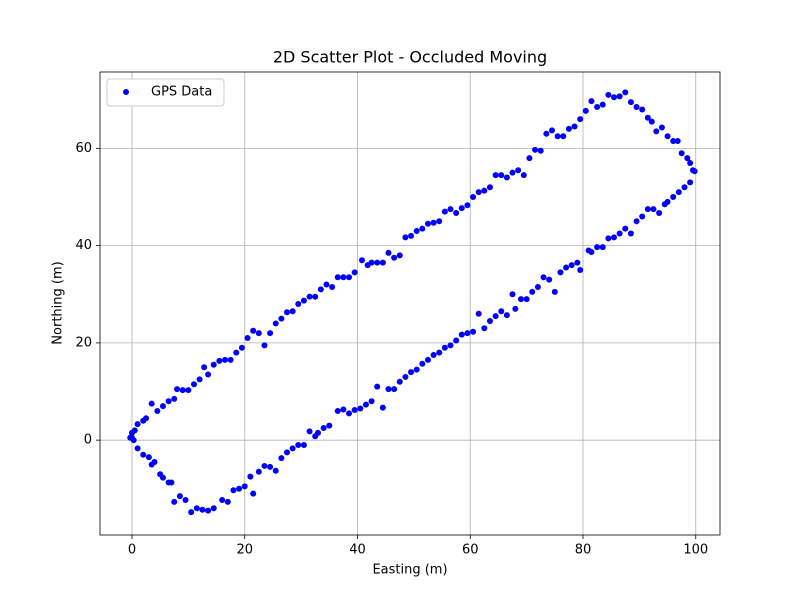 The height and width of the screenshot is (600, 800). Describe the element at coordinates (83, 342) in the screenshot. I see `y-tick-label: 20` at that location.